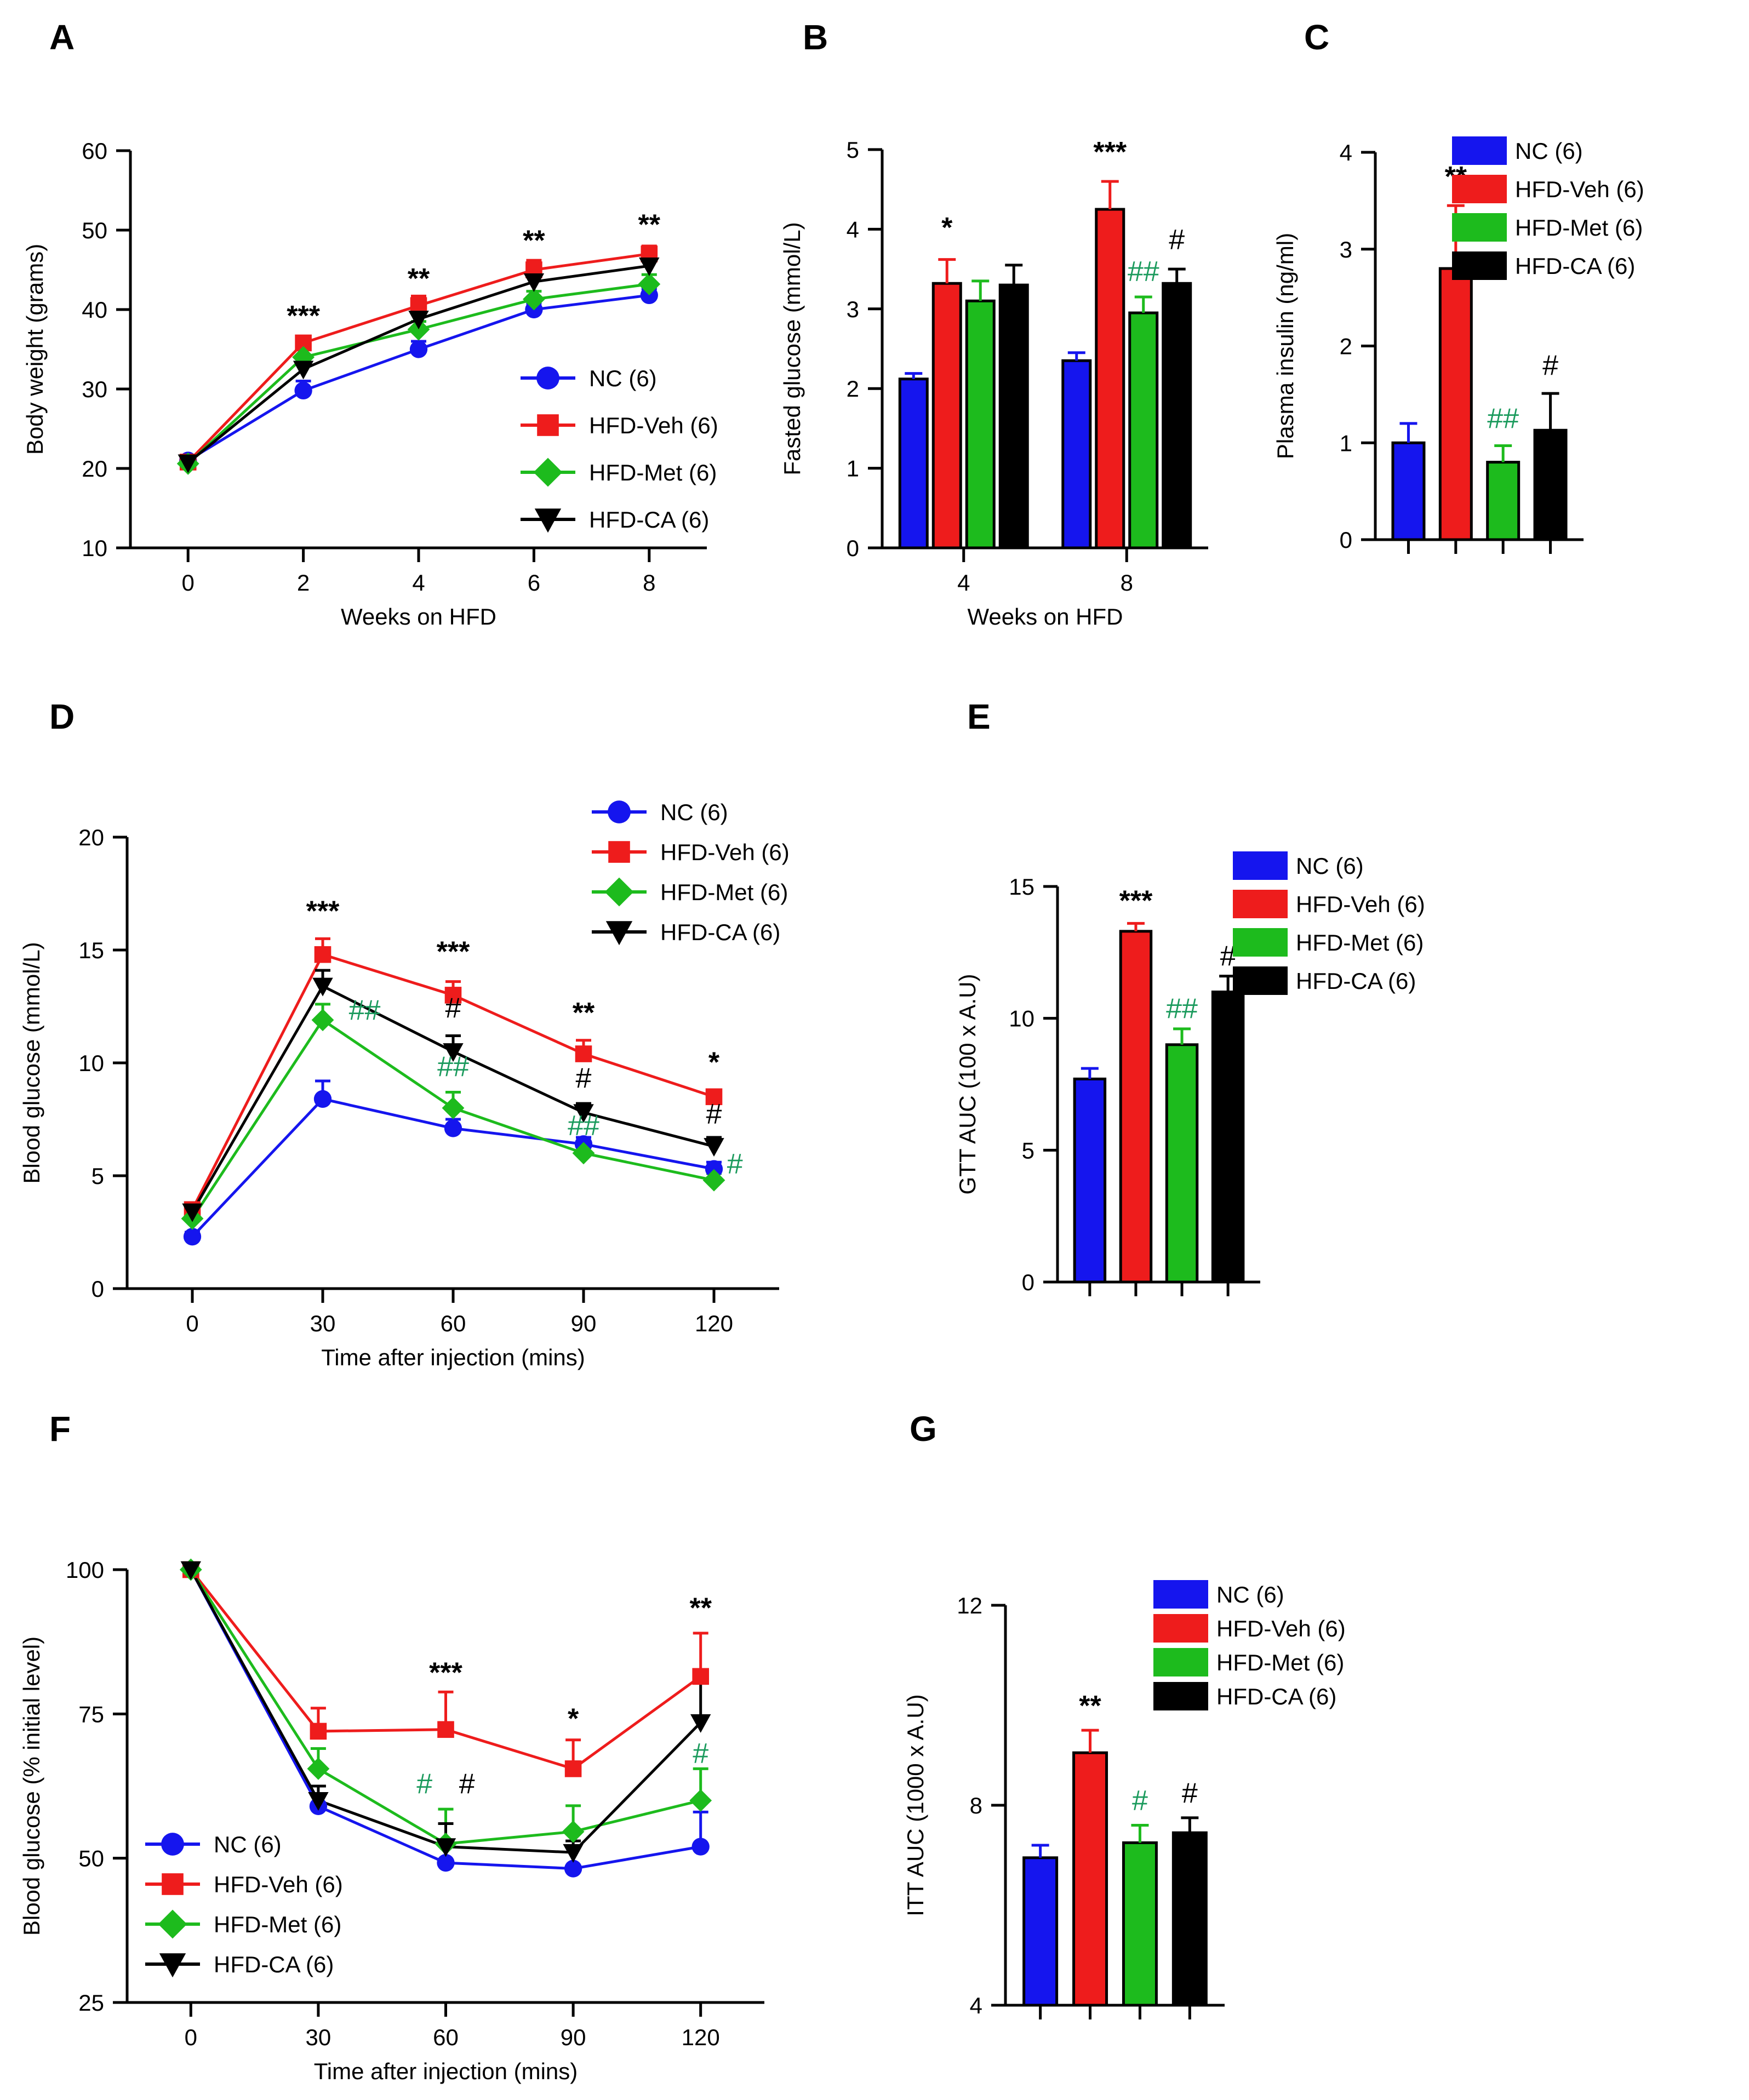  What do you see at coordinates (446, 1669) in the screenshot?
I see `markers-hfd-veh` at bounding box center [446, 1669].